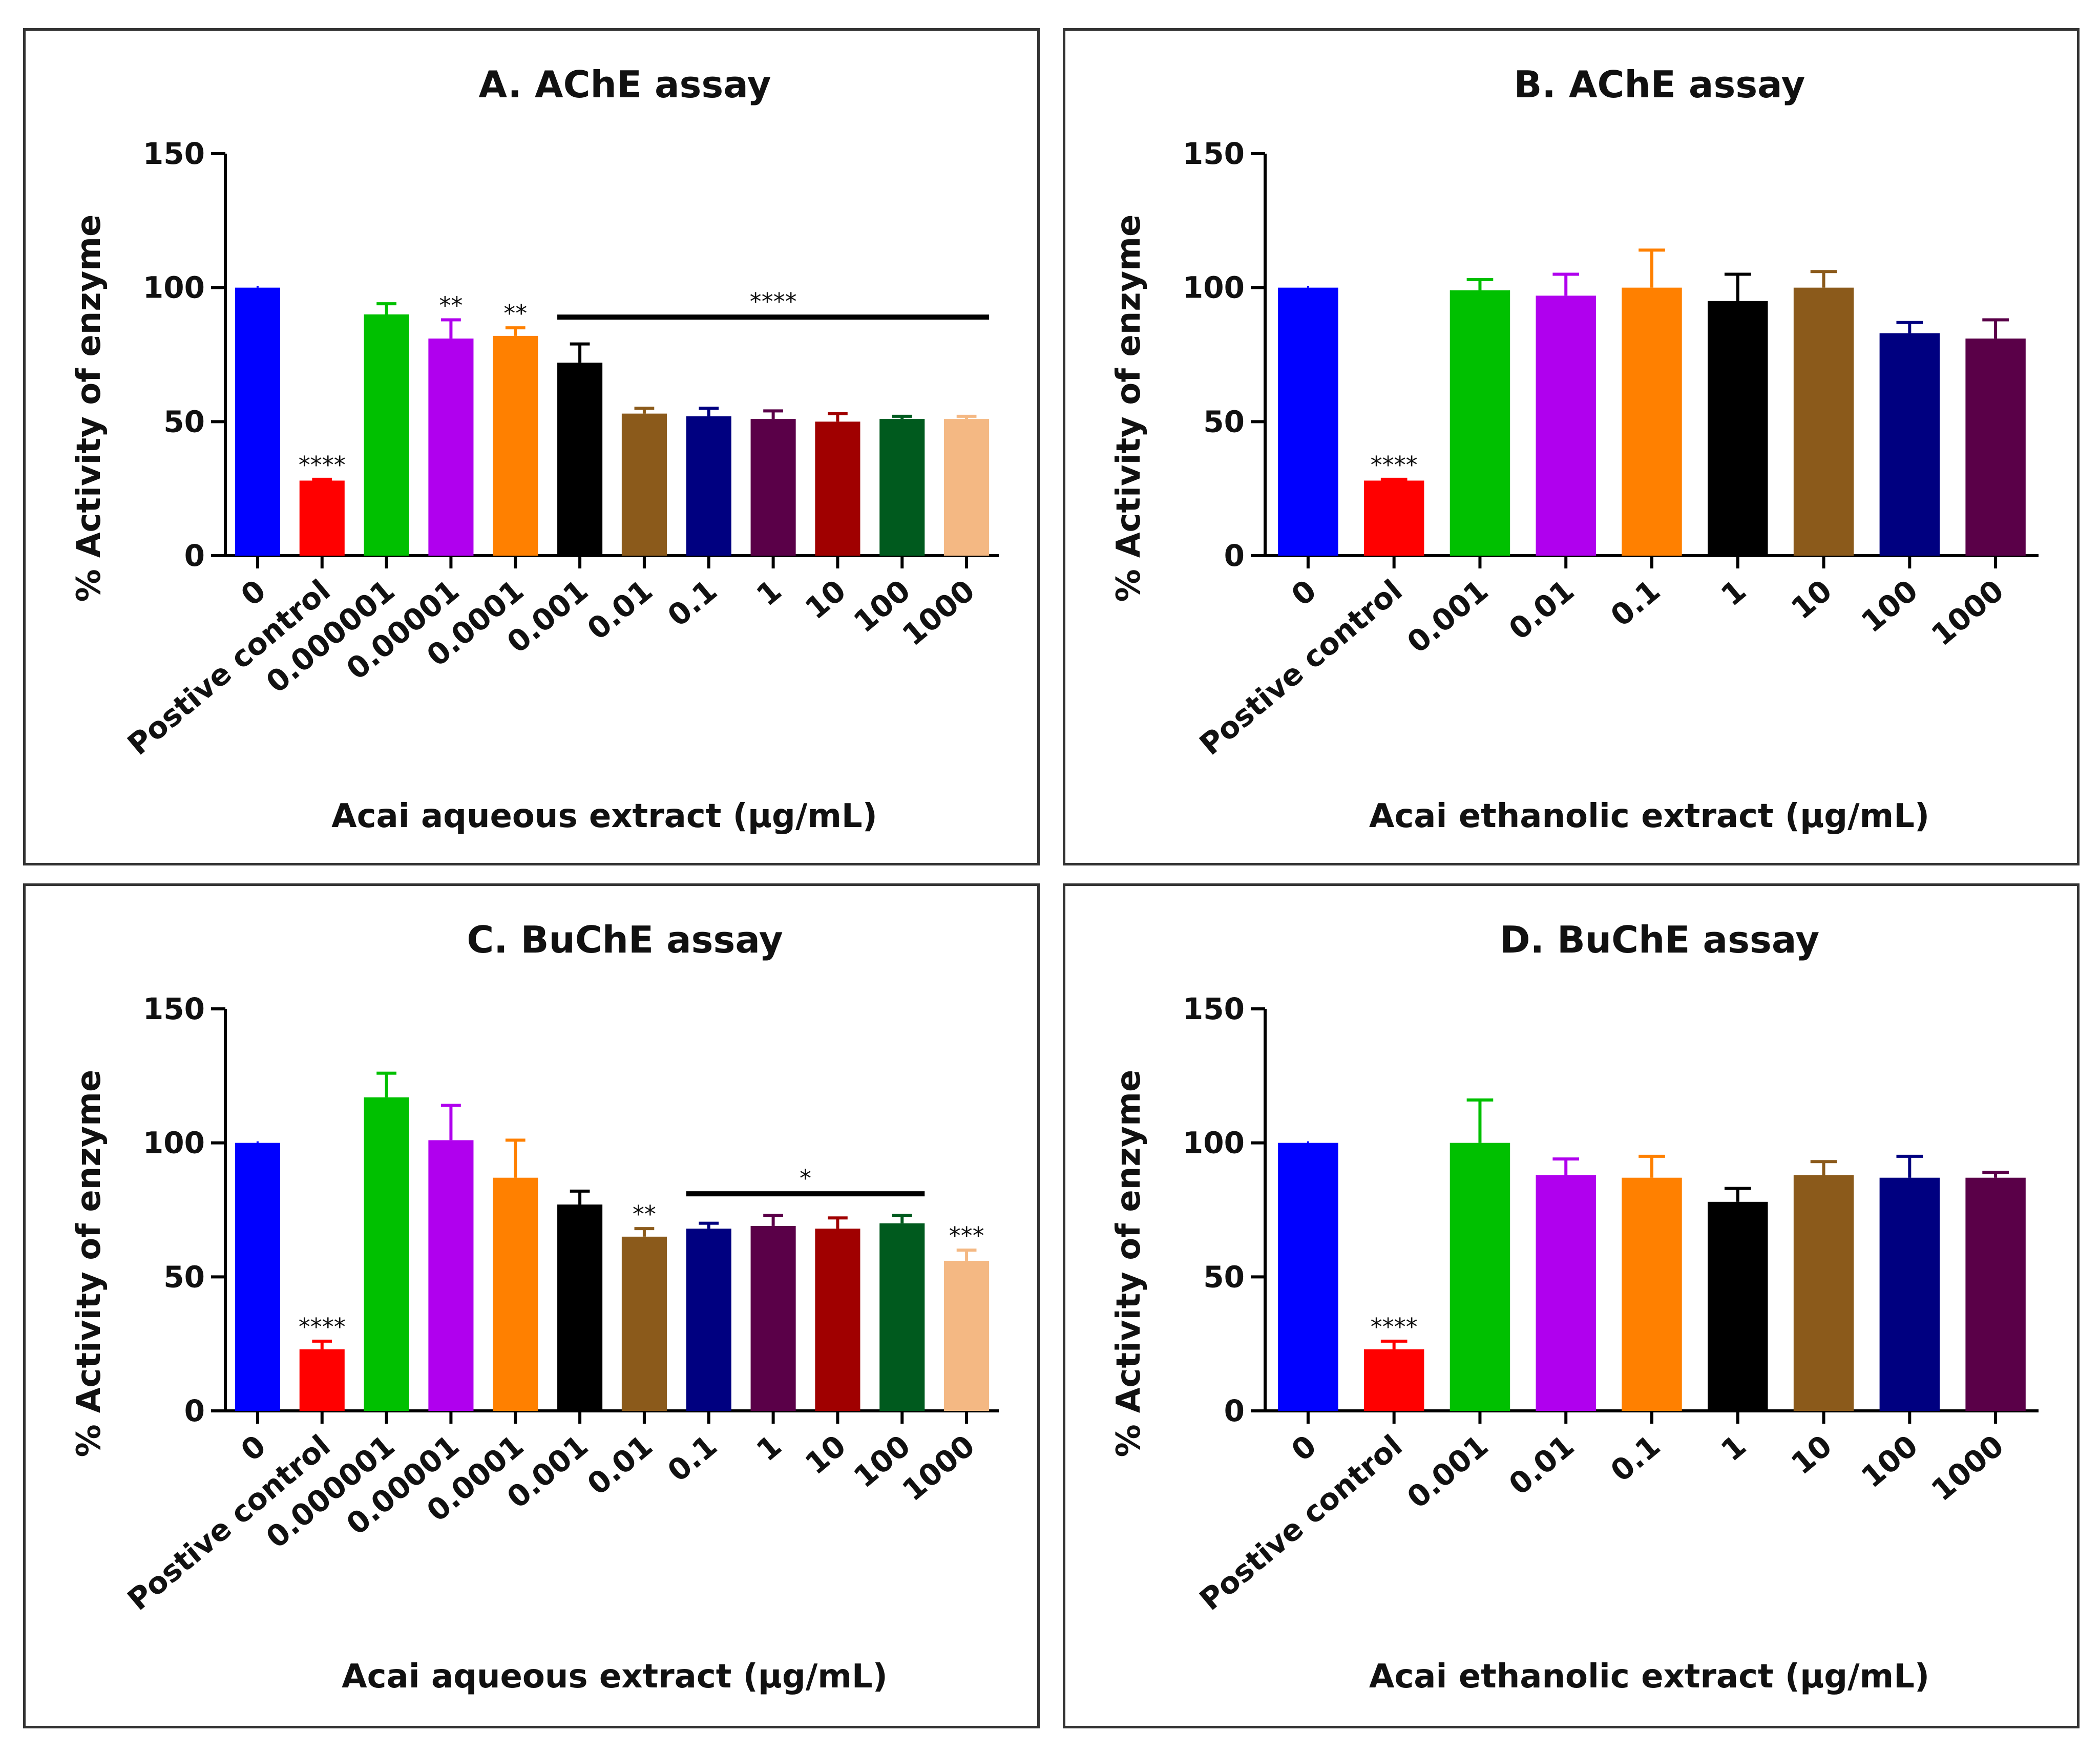 This screenshot has height=1754, width=2100. Describe the element at coordinates (625, 940) in the screenshot. I see `chart-title: C. BuChE assay` at that location.